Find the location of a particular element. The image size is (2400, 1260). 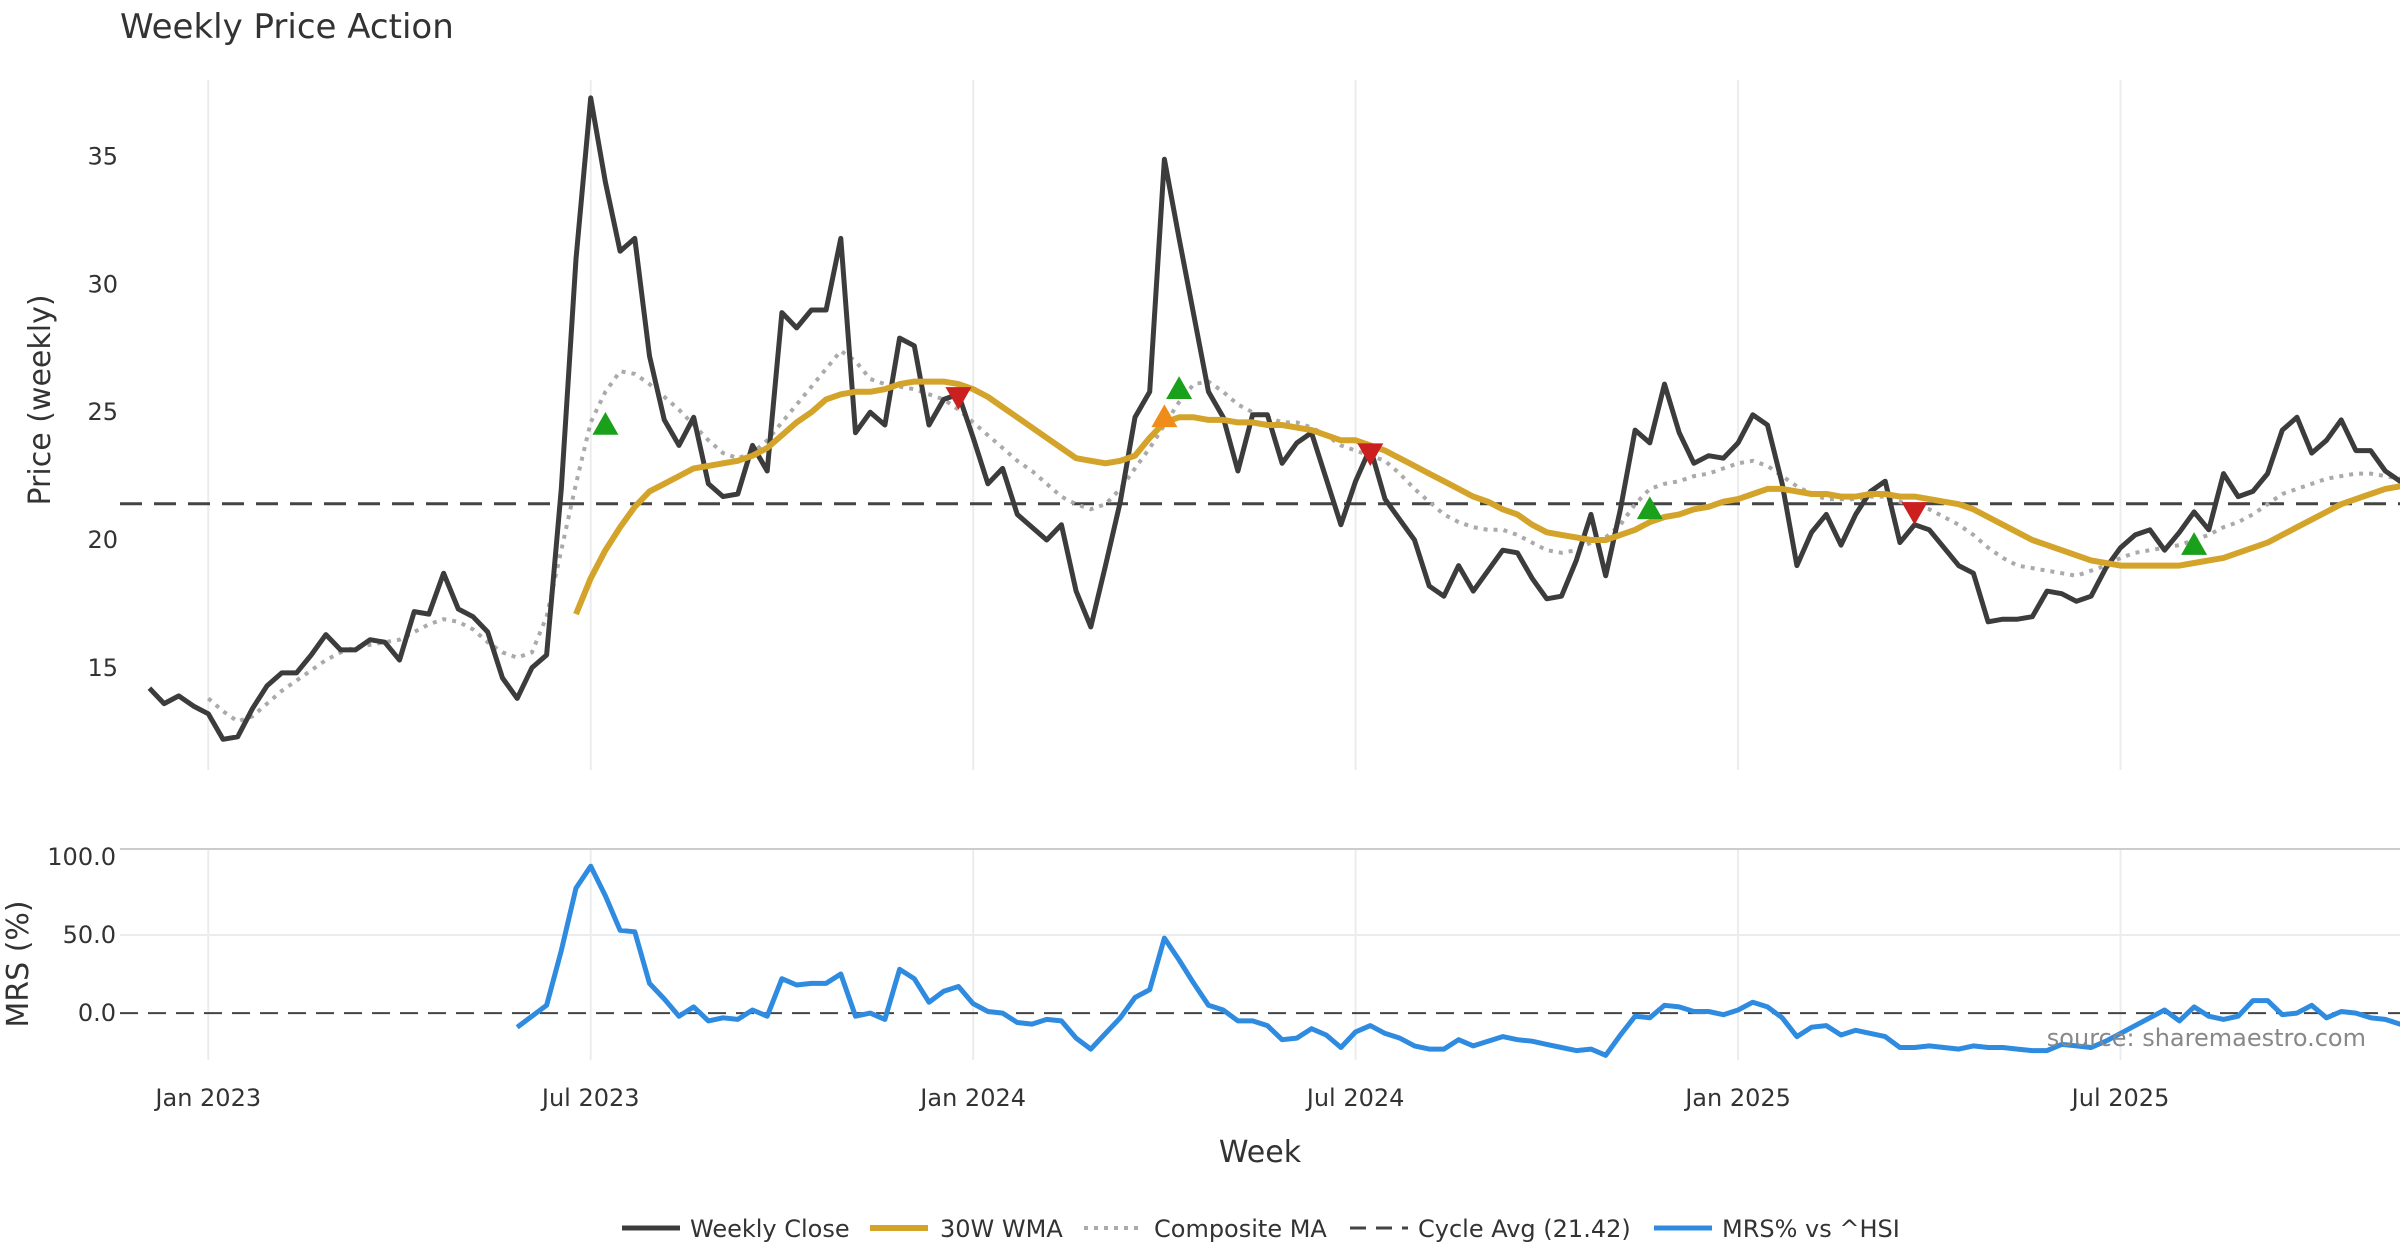

x-tick-label: Jan 2025 is located at coordinates (1737, 1098).